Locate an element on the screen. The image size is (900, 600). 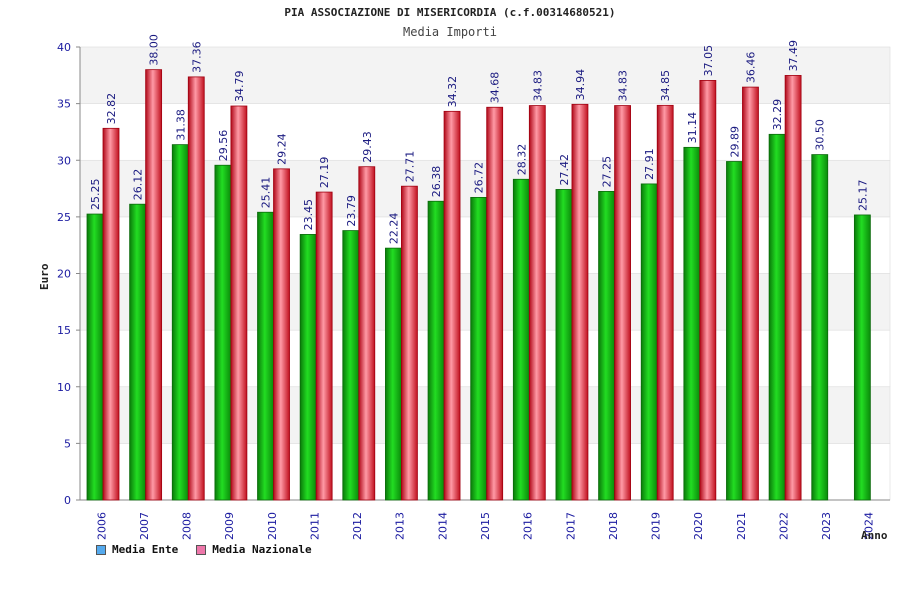
legend-label-ente: Media Ente is located at coordinates (145, 549).